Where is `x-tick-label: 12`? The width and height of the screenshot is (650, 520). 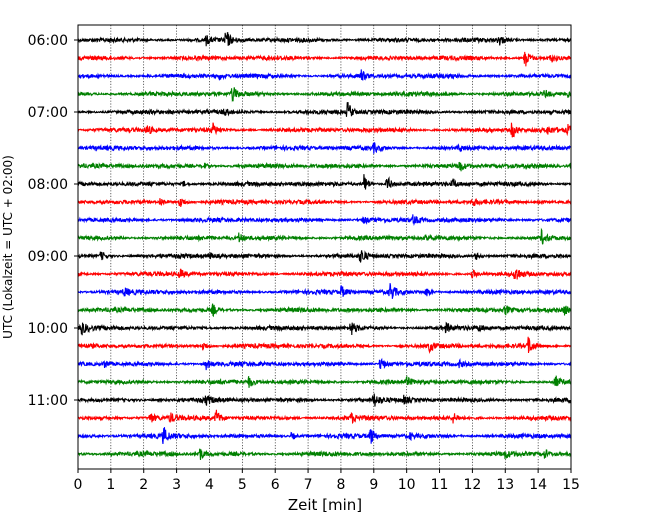 x-tick-label: 12 is located at coordinates (472, 485).